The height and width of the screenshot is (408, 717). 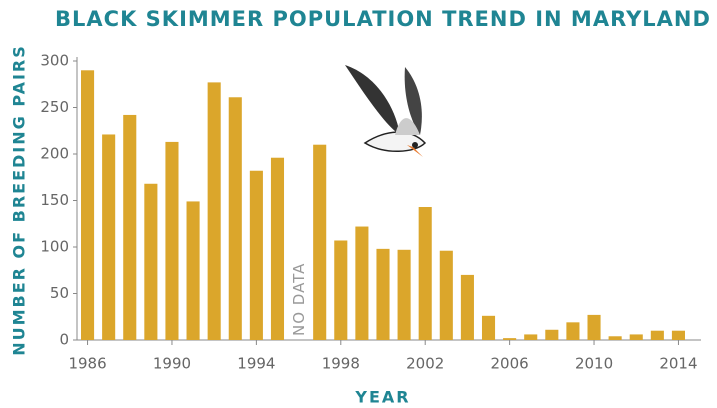 I want to click on y-tick-label: 100, so click(x=54, y=247).